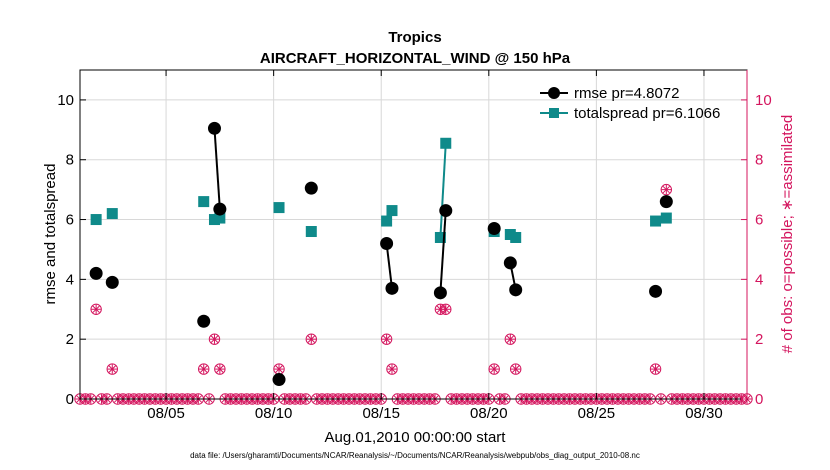 This screenshot has width=830, height=470. What do you see at coordinates (763, 100) in the screenshot?
I see `y2-tick-label: 10` at bounding box center [763, 100].